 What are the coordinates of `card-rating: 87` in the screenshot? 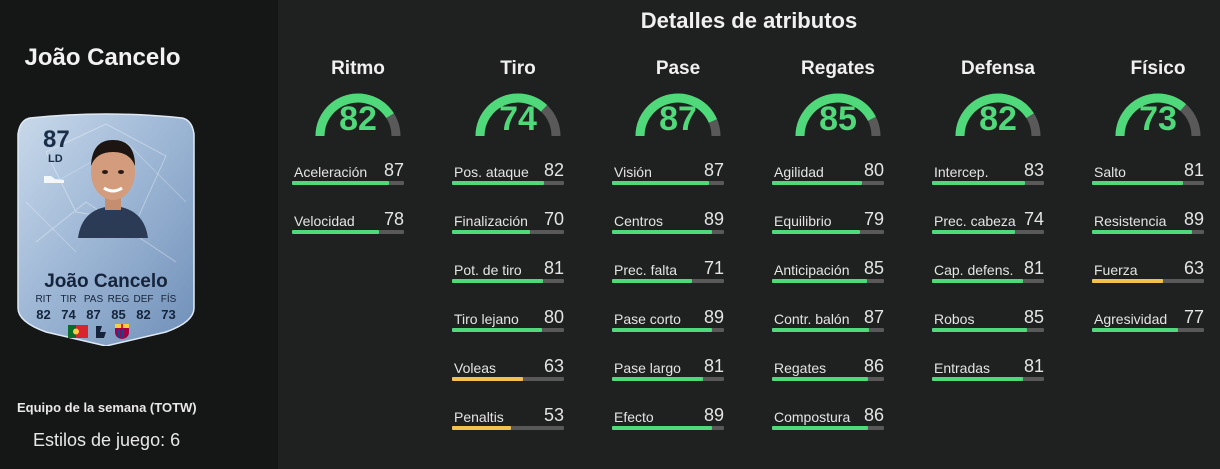 It's located at (56, 139).